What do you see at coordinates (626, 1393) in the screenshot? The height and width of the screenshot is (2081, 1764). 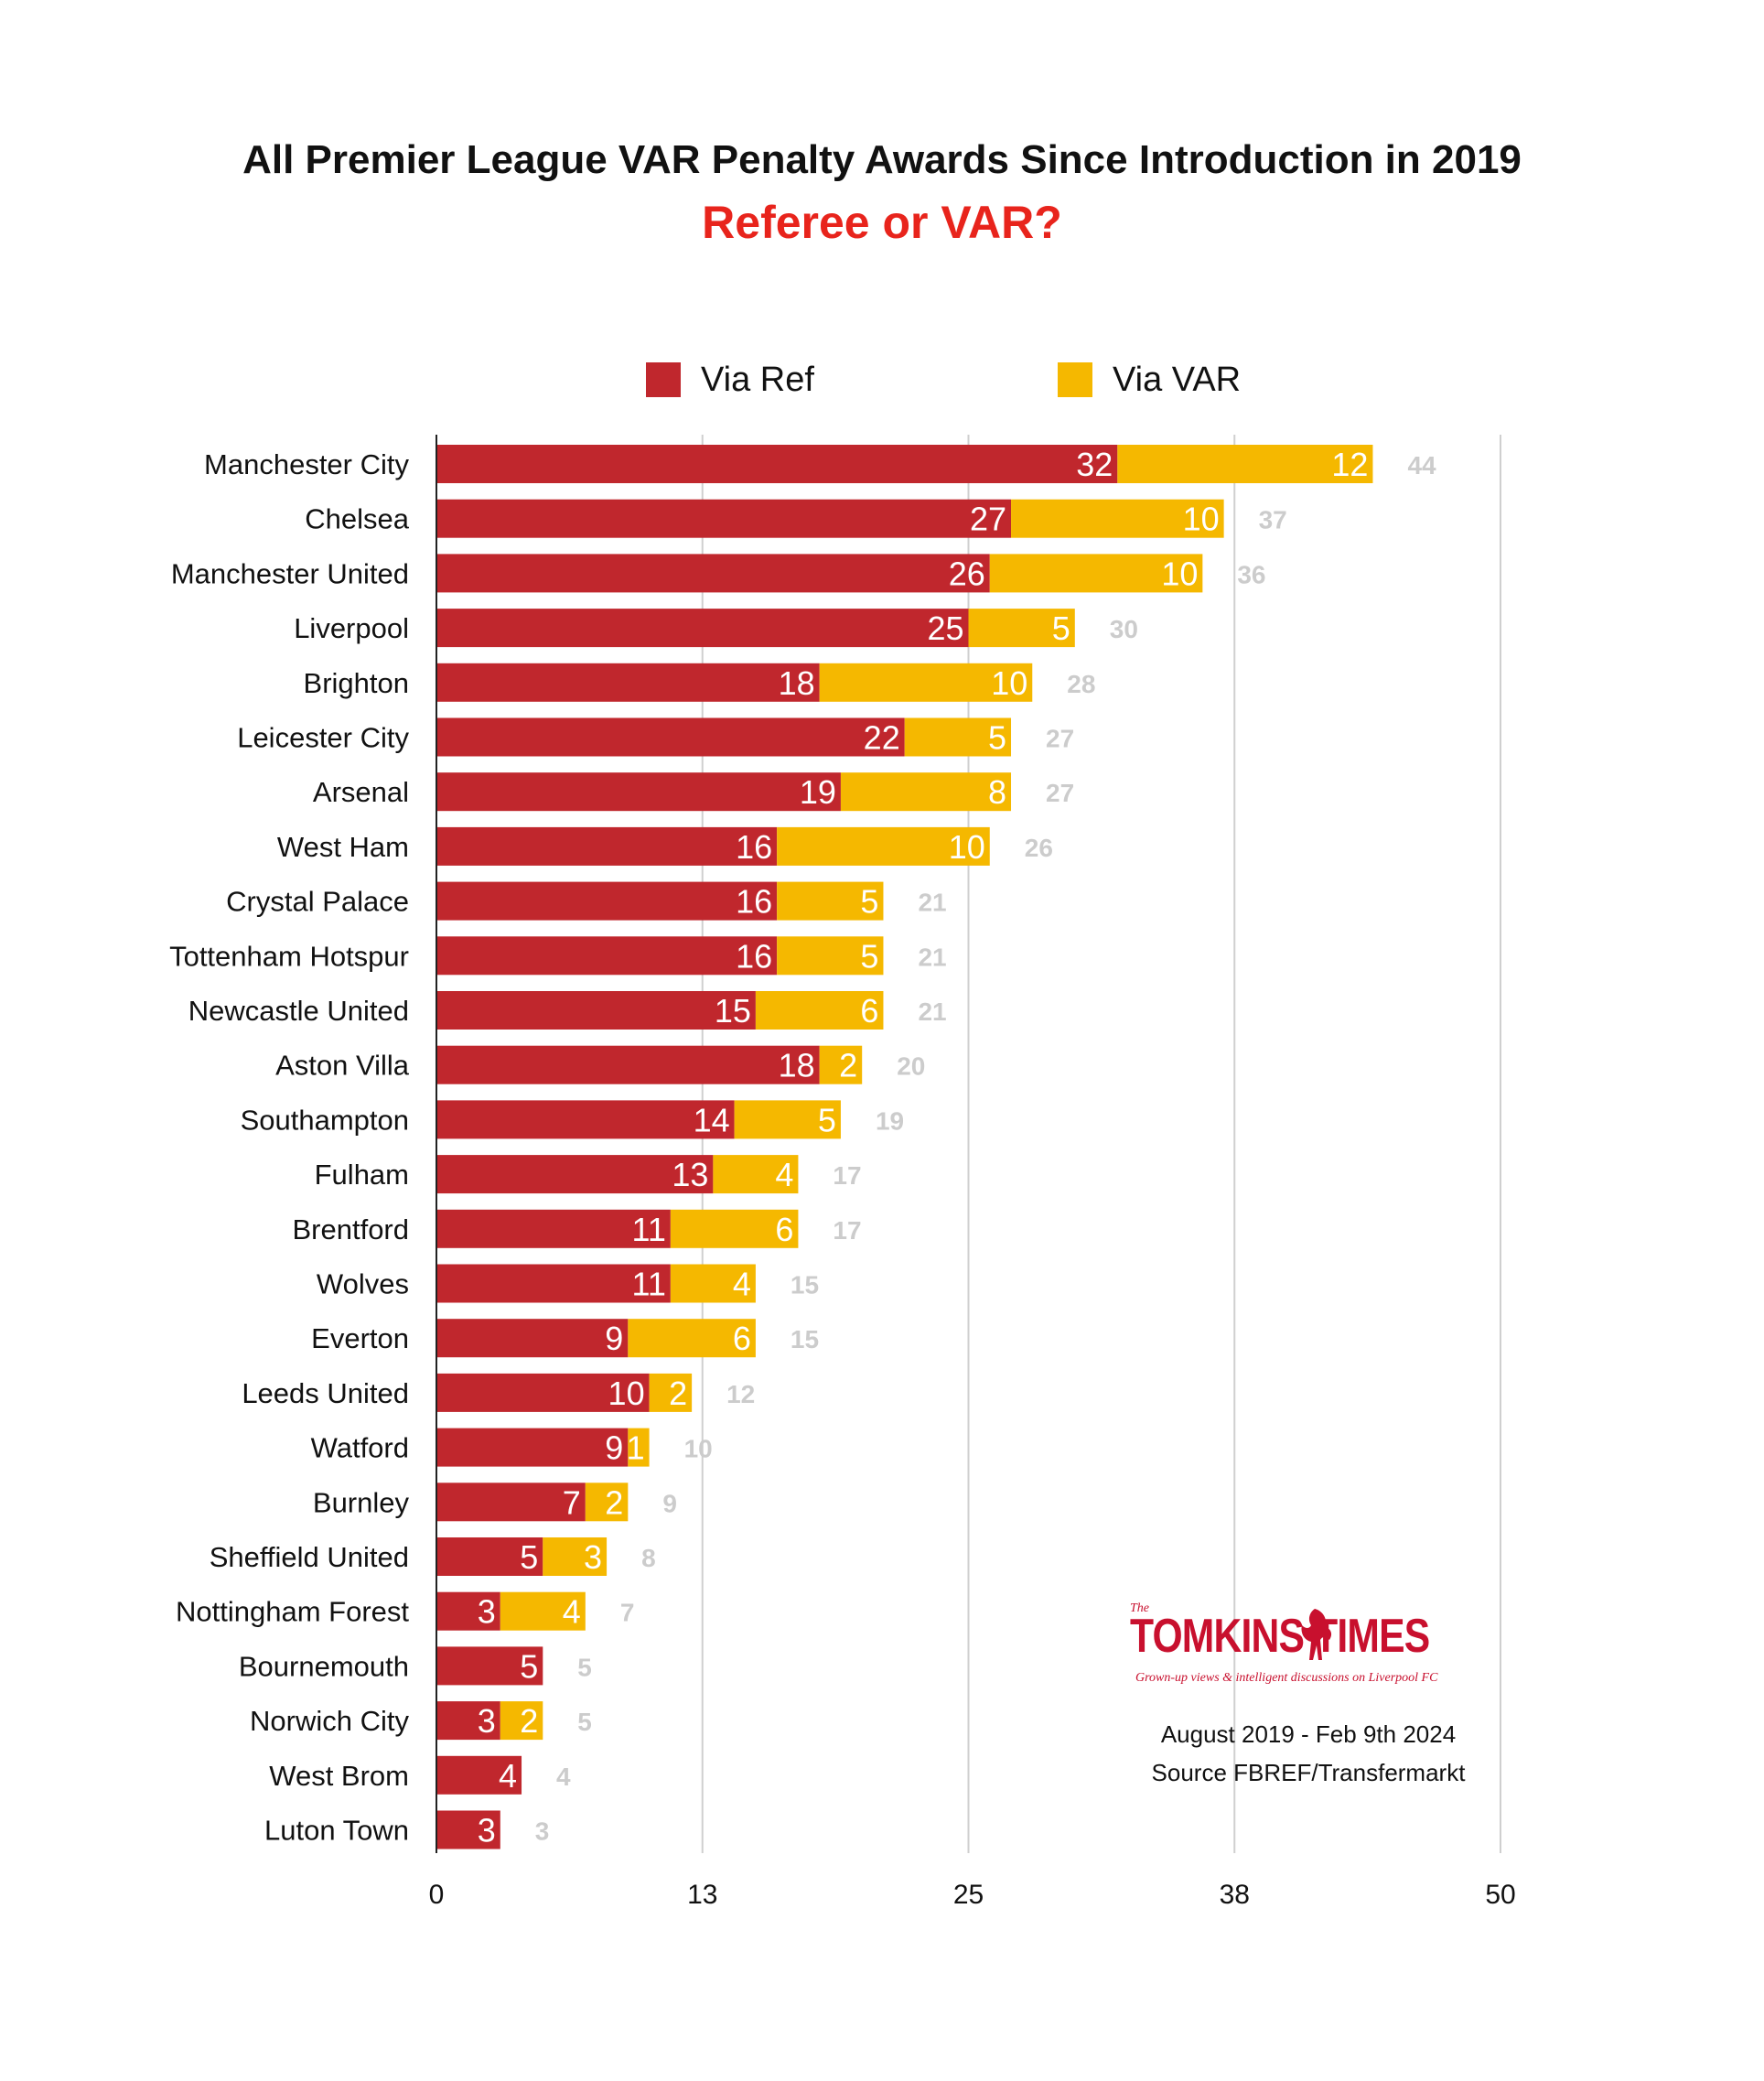 I see `data-label-via-ref: 10` at bounding box center [626, 1393].